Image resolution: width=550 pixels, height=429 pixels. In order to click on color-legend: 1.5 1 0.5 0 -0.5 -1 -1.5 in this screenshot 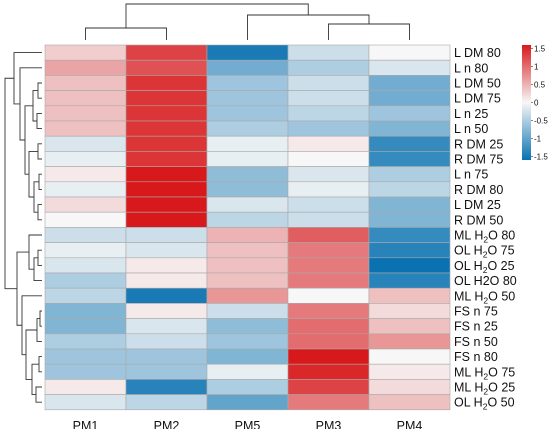, I will do `click(535, 103)`.